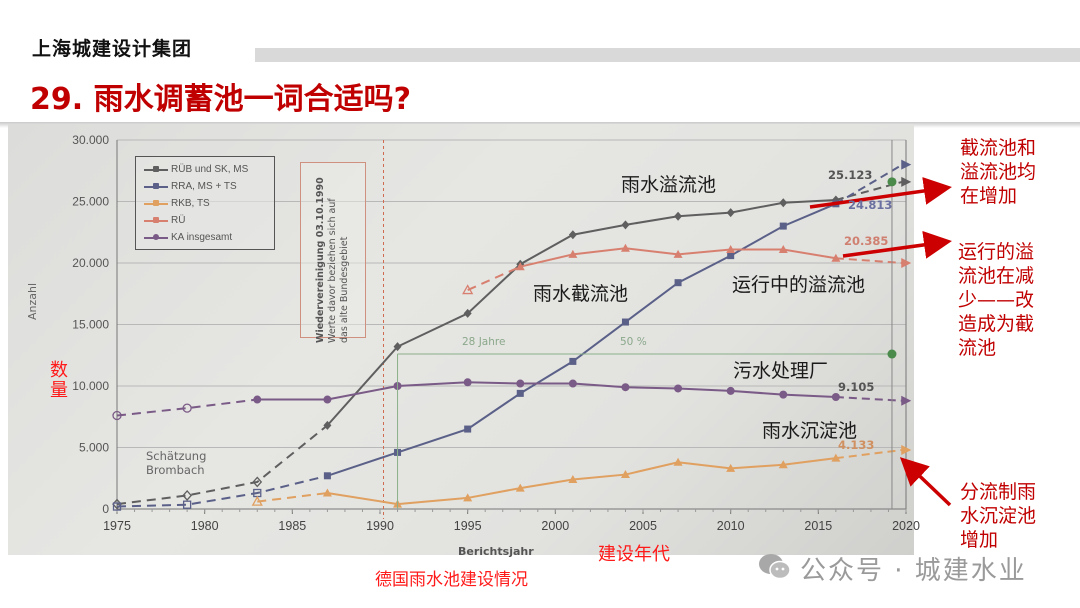 This screenshot has height=608, width=1080. What do you see at coordinates (112, 49) in the screenshot?
I see `company-brand: 上海城建设计集团` at bounding box center [112, 49].